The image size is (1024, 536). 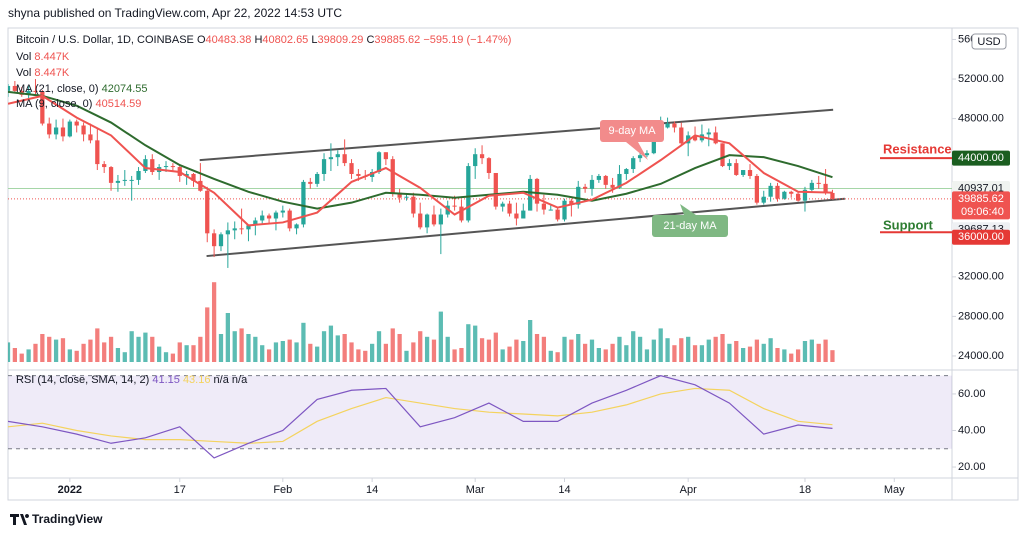 What do you see at coordinates (82, 89) in the screenshot?
I see `legend-row: MA (21, close, 0) 42074.55` at bounding box center [82, 89].